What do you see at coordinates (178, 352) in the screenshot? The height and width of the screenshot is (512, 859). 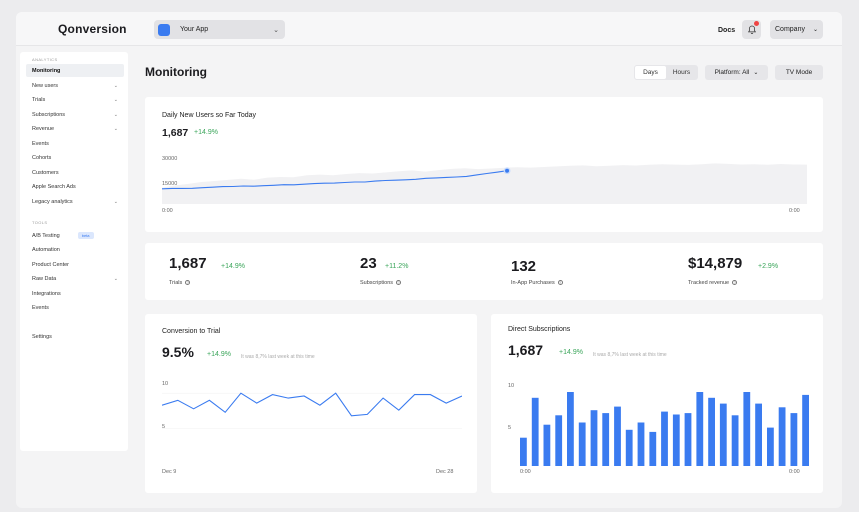 I see `conversion-value: 9.5%` at bounding box center [178, 352].